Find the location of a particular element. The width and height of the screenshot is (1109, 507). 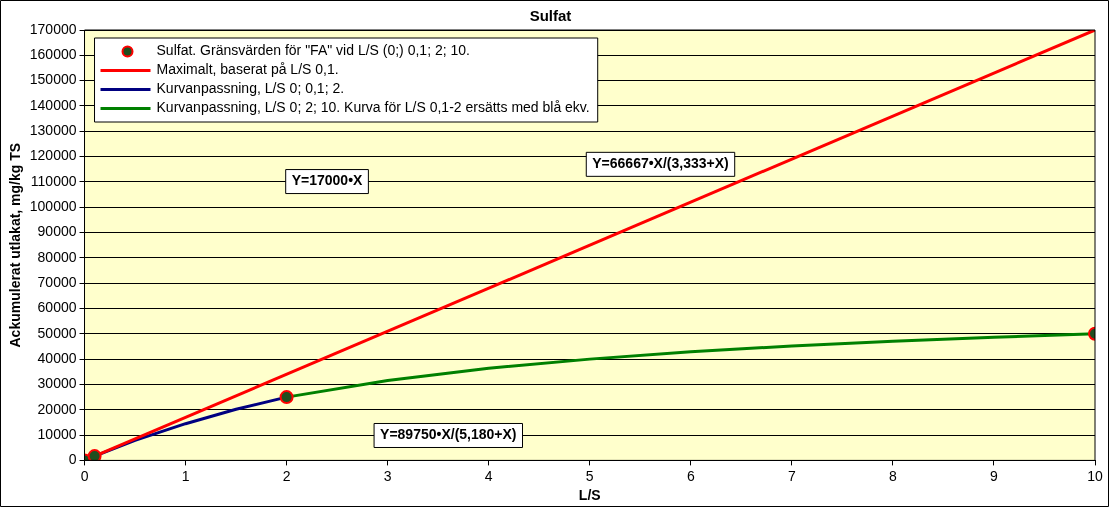

y-tick-label: 70000 is located at coordinates (57, 282).